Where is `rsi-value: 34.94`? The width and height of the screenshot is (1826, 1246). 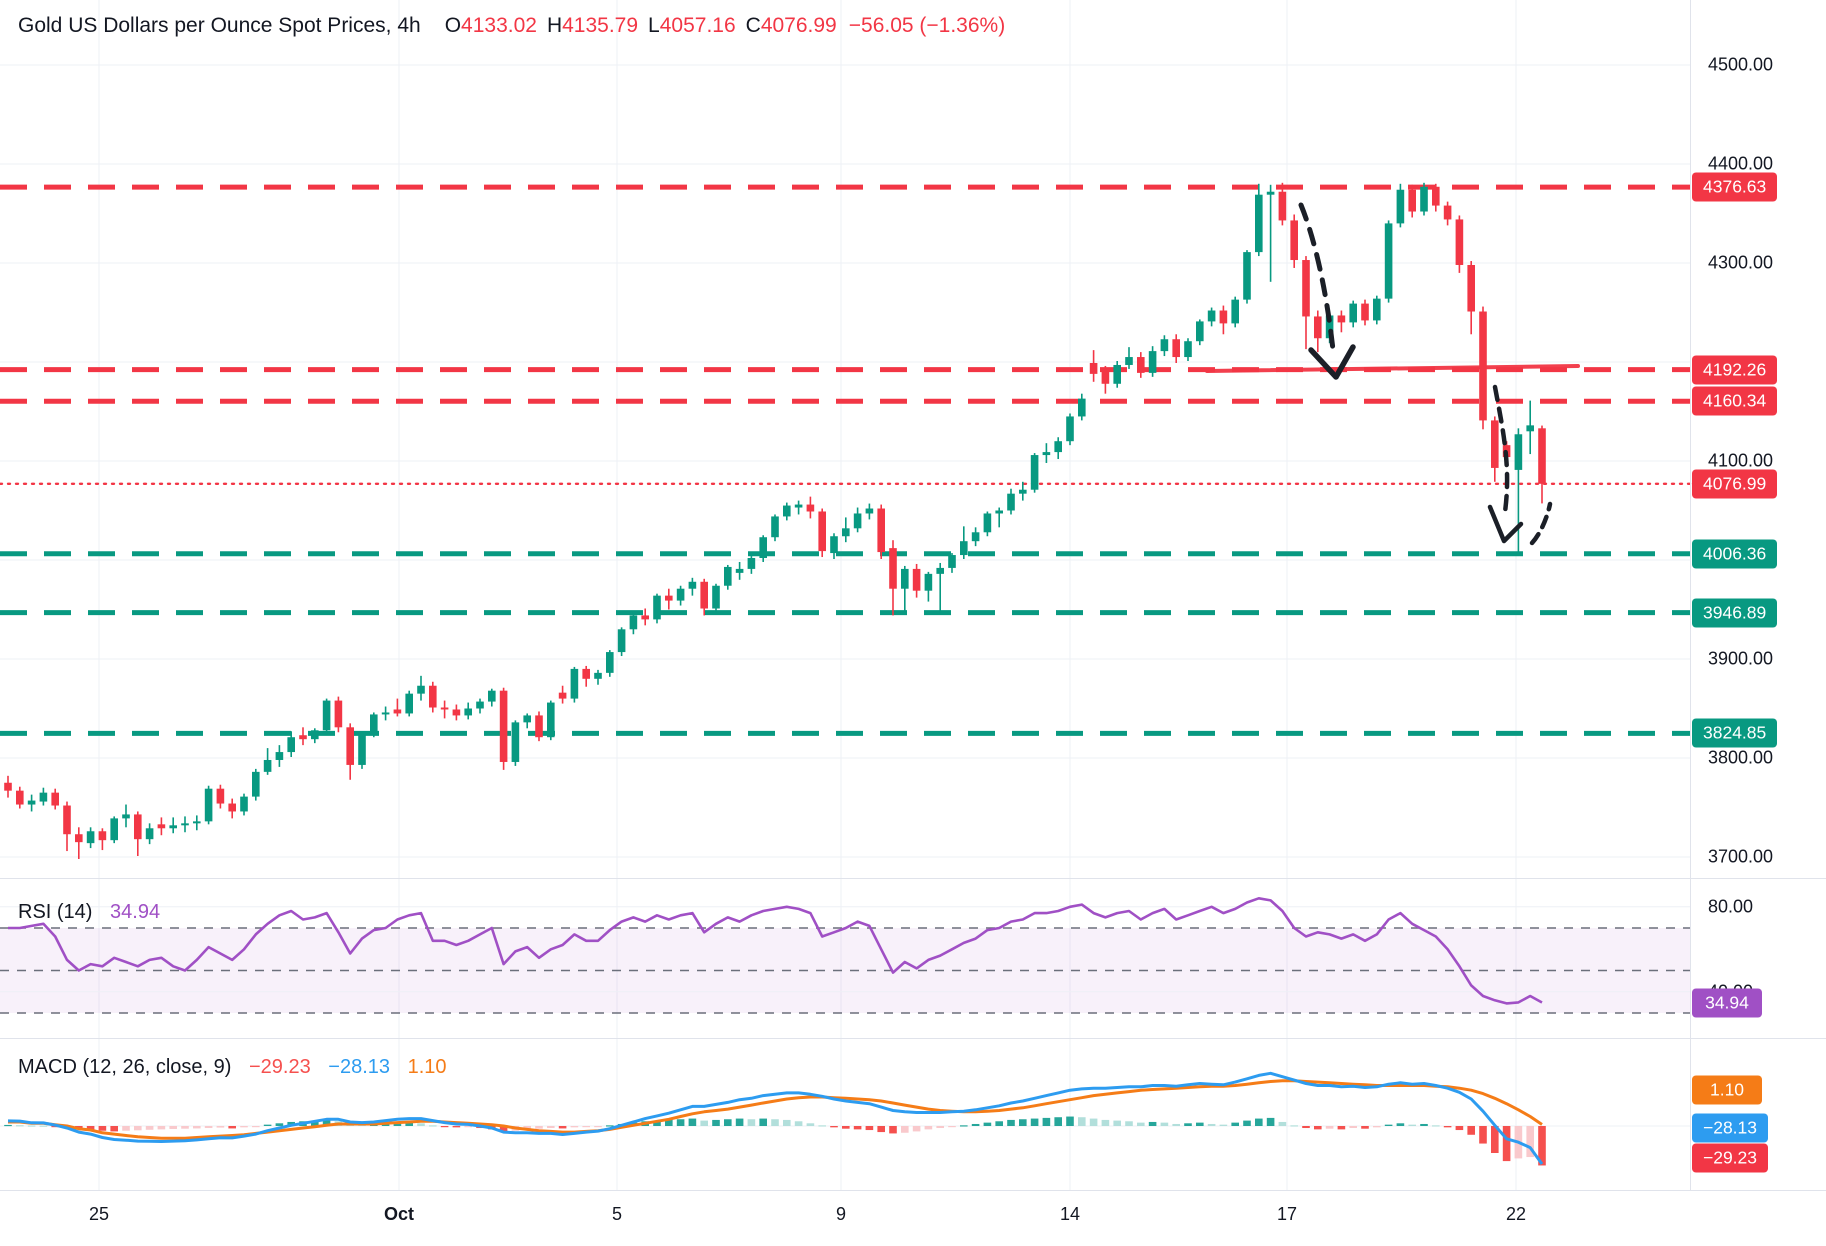 rsi-value: 34.94 is located at coordinates (135, 912).